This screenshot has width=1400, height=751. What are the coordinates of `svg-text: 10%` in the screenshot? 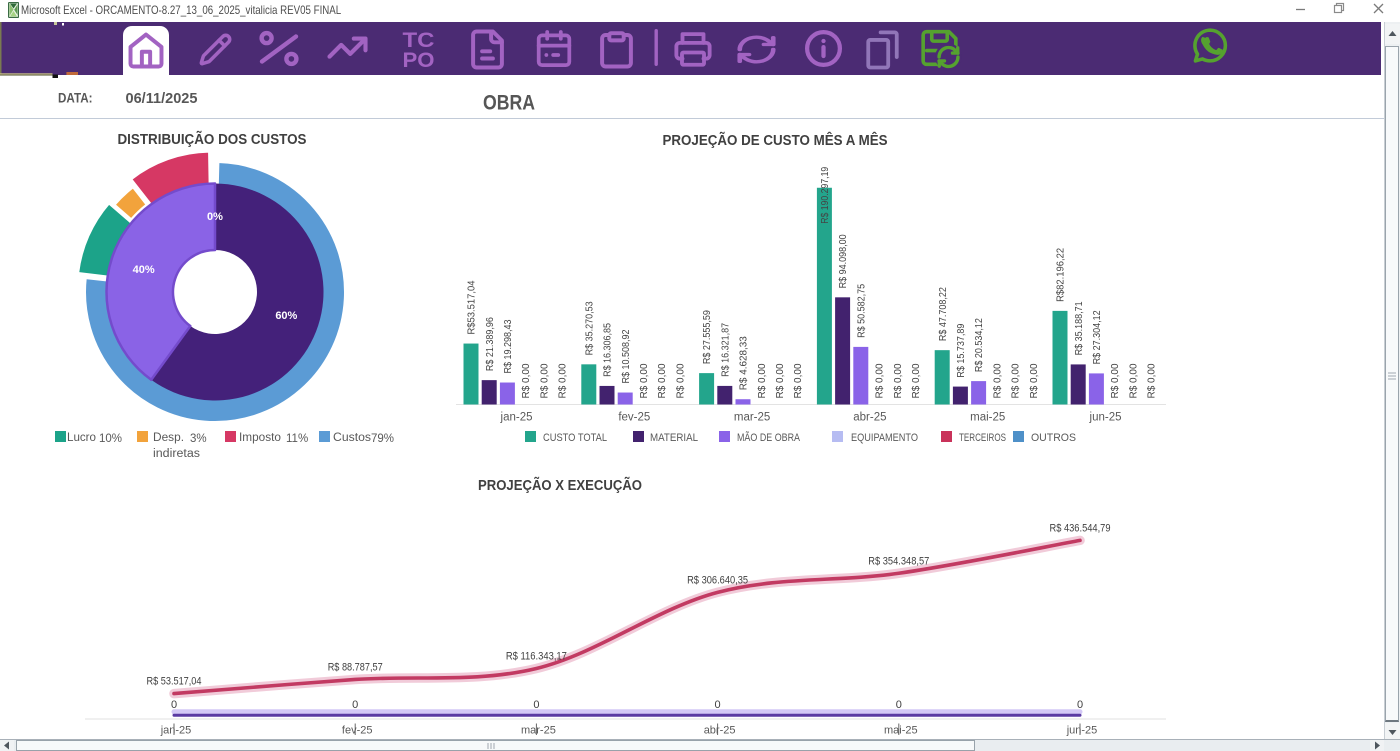 It's located at (110, 439).